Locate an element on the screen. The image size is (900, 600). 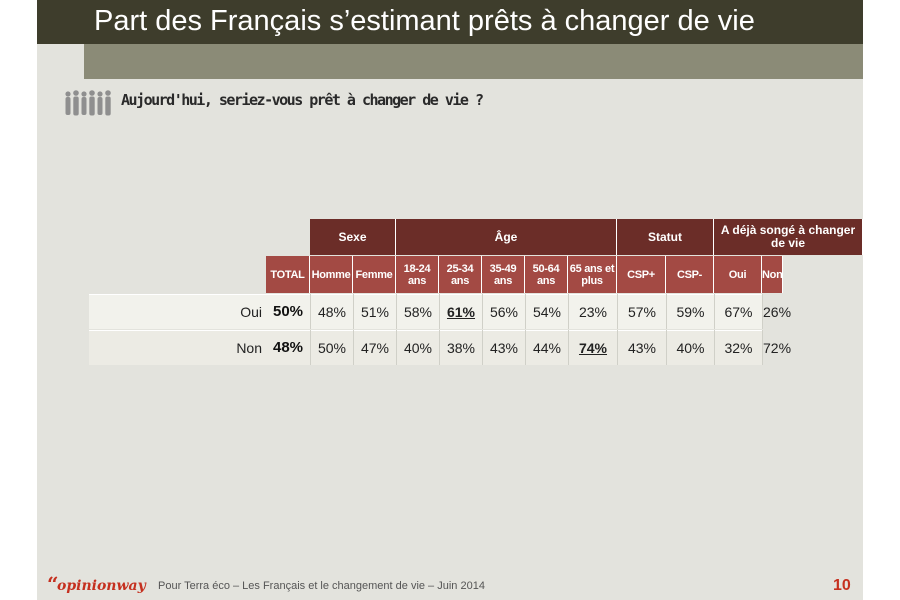
data-cell: 51% is located at coordinates (374, 311).